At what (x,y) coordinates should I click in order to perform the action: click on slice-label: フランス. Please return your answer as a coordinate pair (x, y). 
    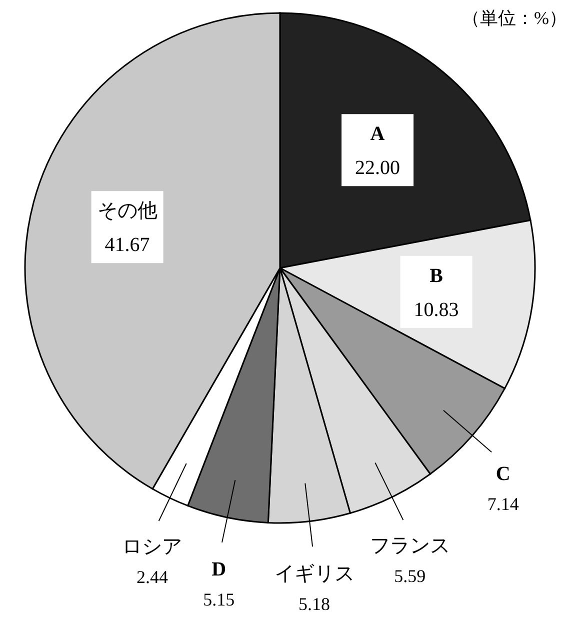
    Looking at the image, I should click on (410, 545).